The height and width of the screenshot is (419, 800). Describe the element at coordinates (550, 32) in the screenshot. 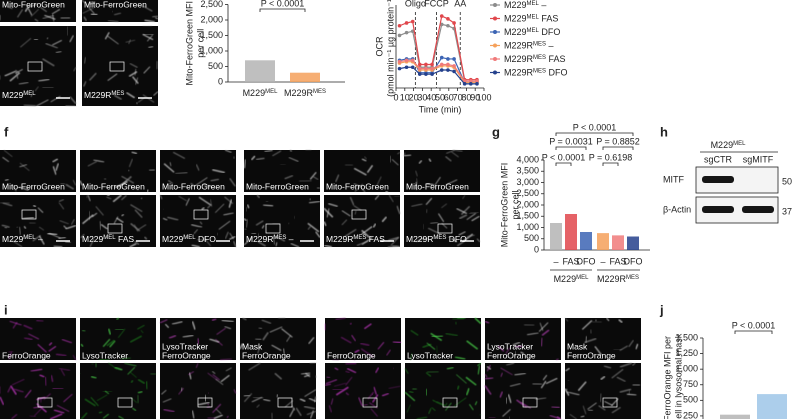

I see `label-suffix: DFO` at that location.